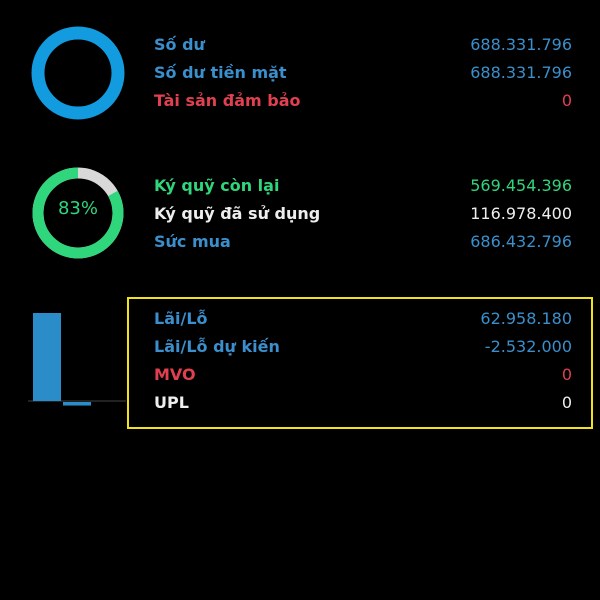  Describe the element at coordinates (363, 374) in the screenshot. I see `mvo-row: MVO 0` at that location.